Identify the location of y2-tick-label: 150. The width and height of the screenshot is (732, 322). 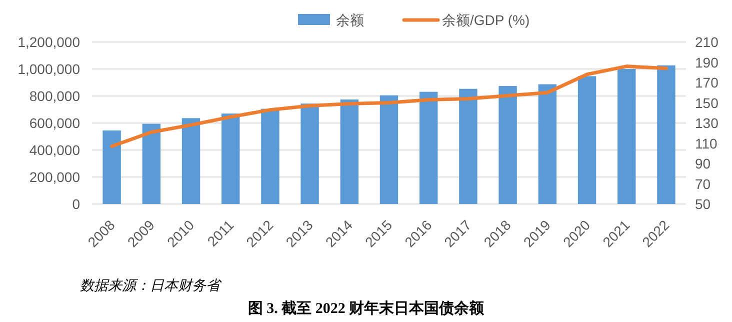
(707, 102).